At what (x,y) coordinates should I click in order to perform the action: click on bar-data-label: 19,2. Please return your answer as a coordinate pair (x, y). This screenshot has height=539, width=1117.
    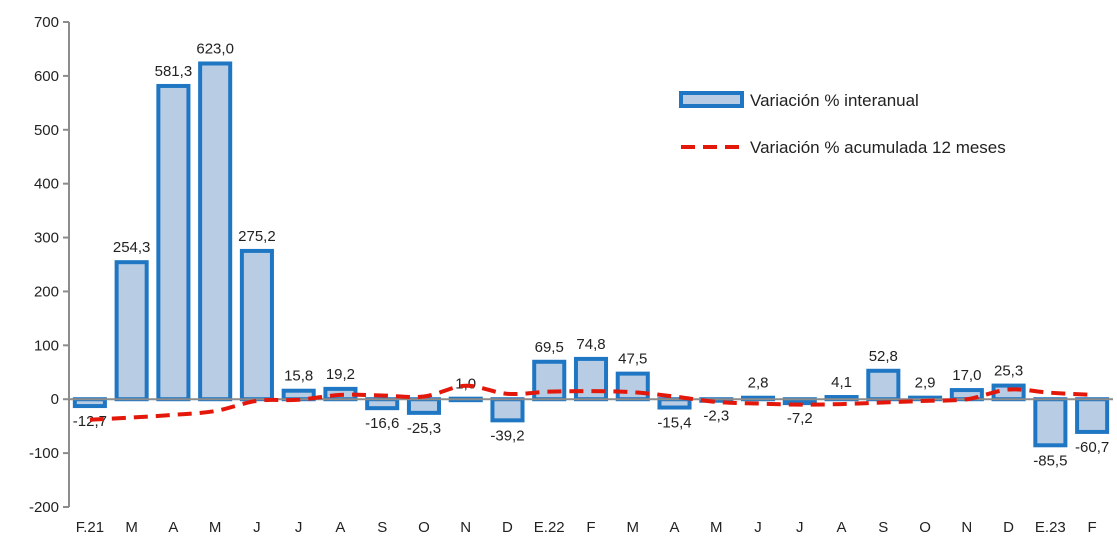
    Looking at the image, I should click on (340, 374).